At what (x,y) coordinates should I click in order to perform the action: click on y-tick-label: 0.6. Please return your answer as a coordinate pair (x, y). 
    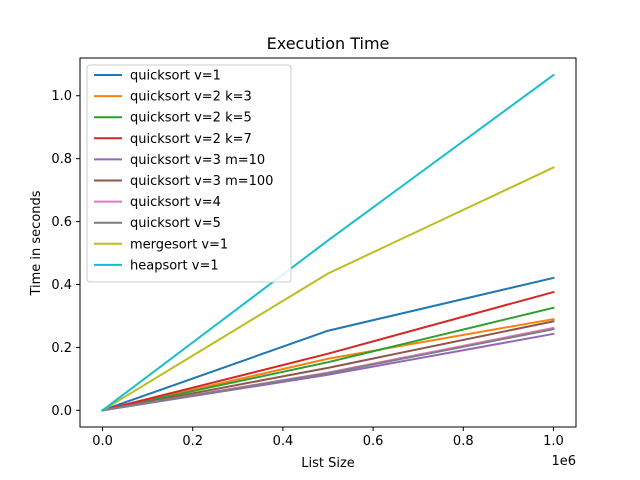
    Looking at the image, I should click on (61, 222).